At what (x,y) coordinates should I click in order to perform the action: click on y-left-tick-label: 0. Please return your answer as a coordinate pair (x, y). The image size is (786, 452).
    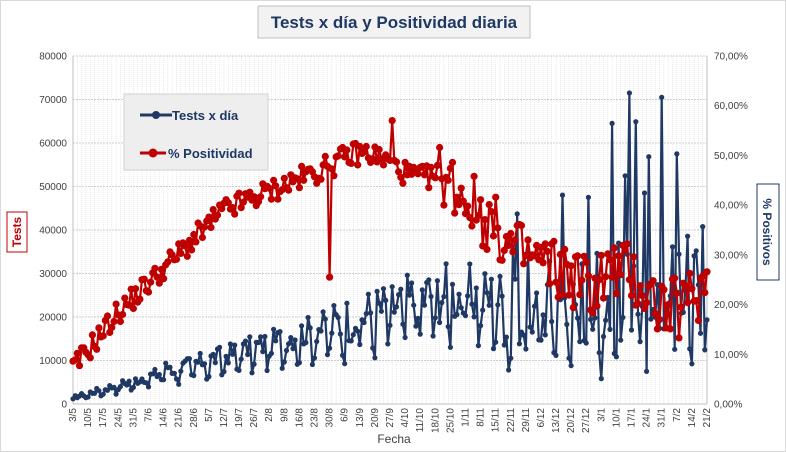
    Looking at the image, I should click on (64, 405).